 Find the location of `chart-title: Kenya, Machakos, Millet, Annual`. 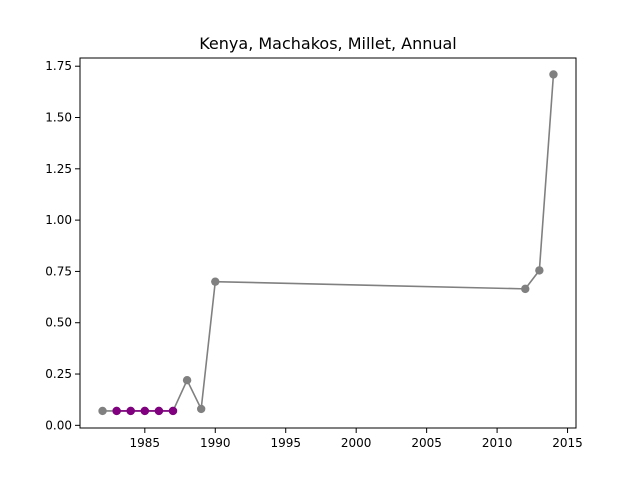

chart-title: Kenya, Machakos, Millet, Annual is located at coordinates (328, 43).